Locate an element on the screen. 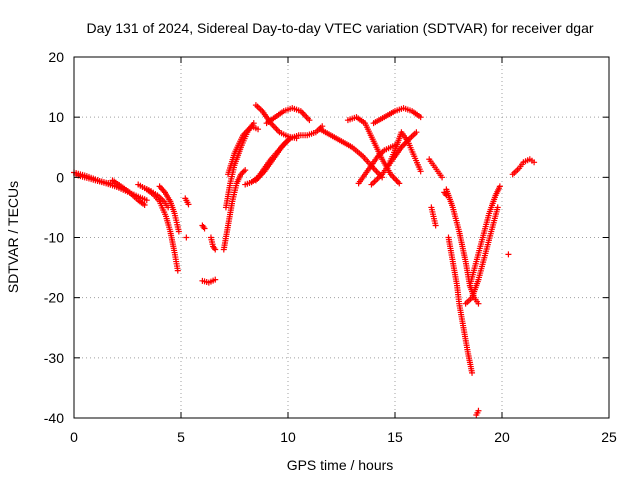  y-tick-label: -20 is located at coordinates (54, 298).